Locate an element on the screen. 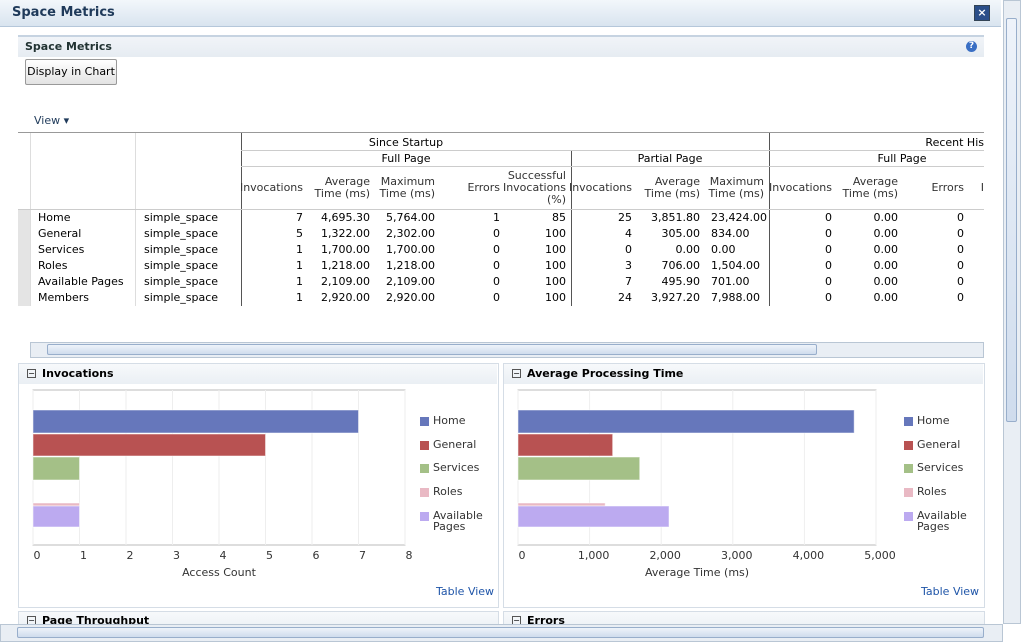  section-title: Page Throughput is located at coordinates (96, 620).